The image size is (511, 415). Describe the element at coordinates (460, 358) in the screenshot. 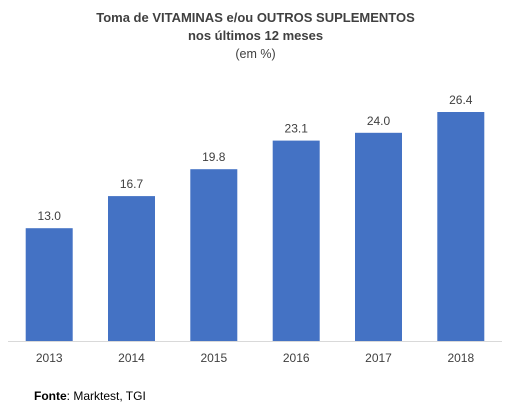

I see `x-tick-label-2018: 2018` at that location.